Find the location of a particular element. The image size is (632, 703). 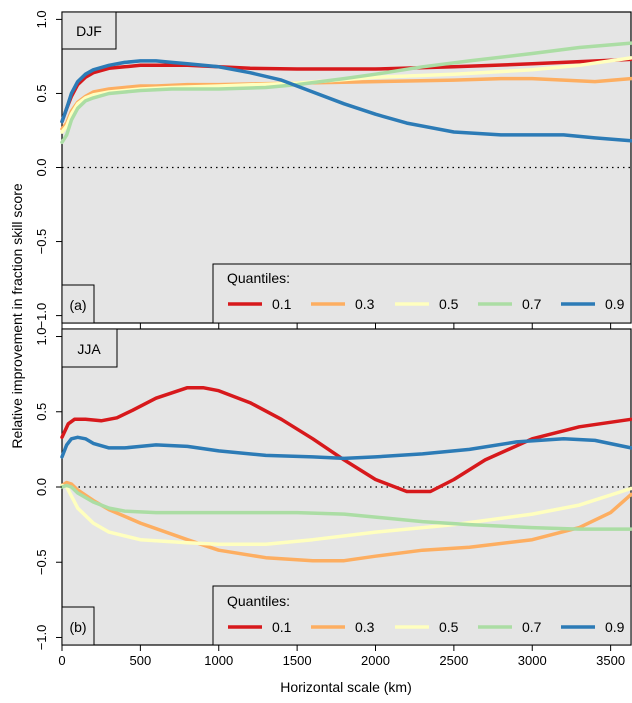

x-tick-label: 2000 is located at coordinates (375, 660).